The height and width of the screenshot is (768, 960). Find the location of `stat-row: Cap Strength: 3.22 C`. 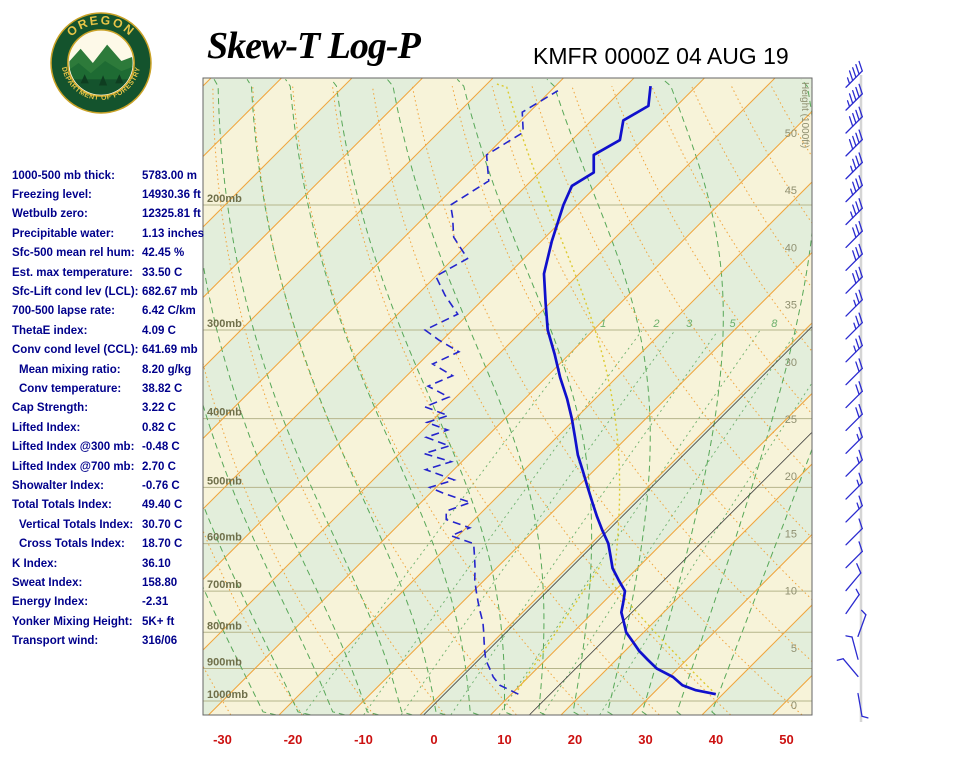

stat-row: Cap Strength: 3.22 C is located at coordinates (112, 408).